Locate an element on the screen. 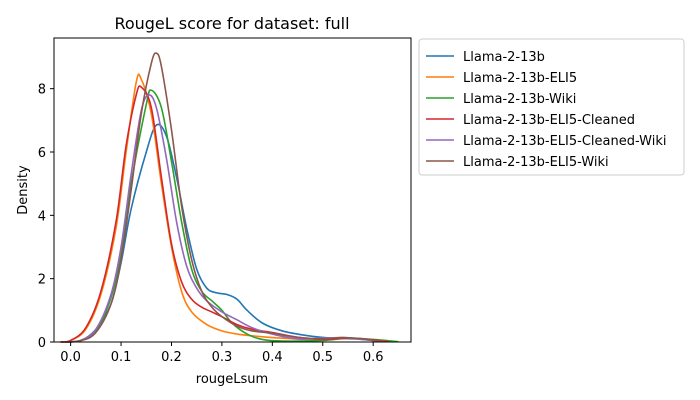 The height and width of the screenshot is (400, 700). y-tick-label: 6 is located at coordinates (42, 153).